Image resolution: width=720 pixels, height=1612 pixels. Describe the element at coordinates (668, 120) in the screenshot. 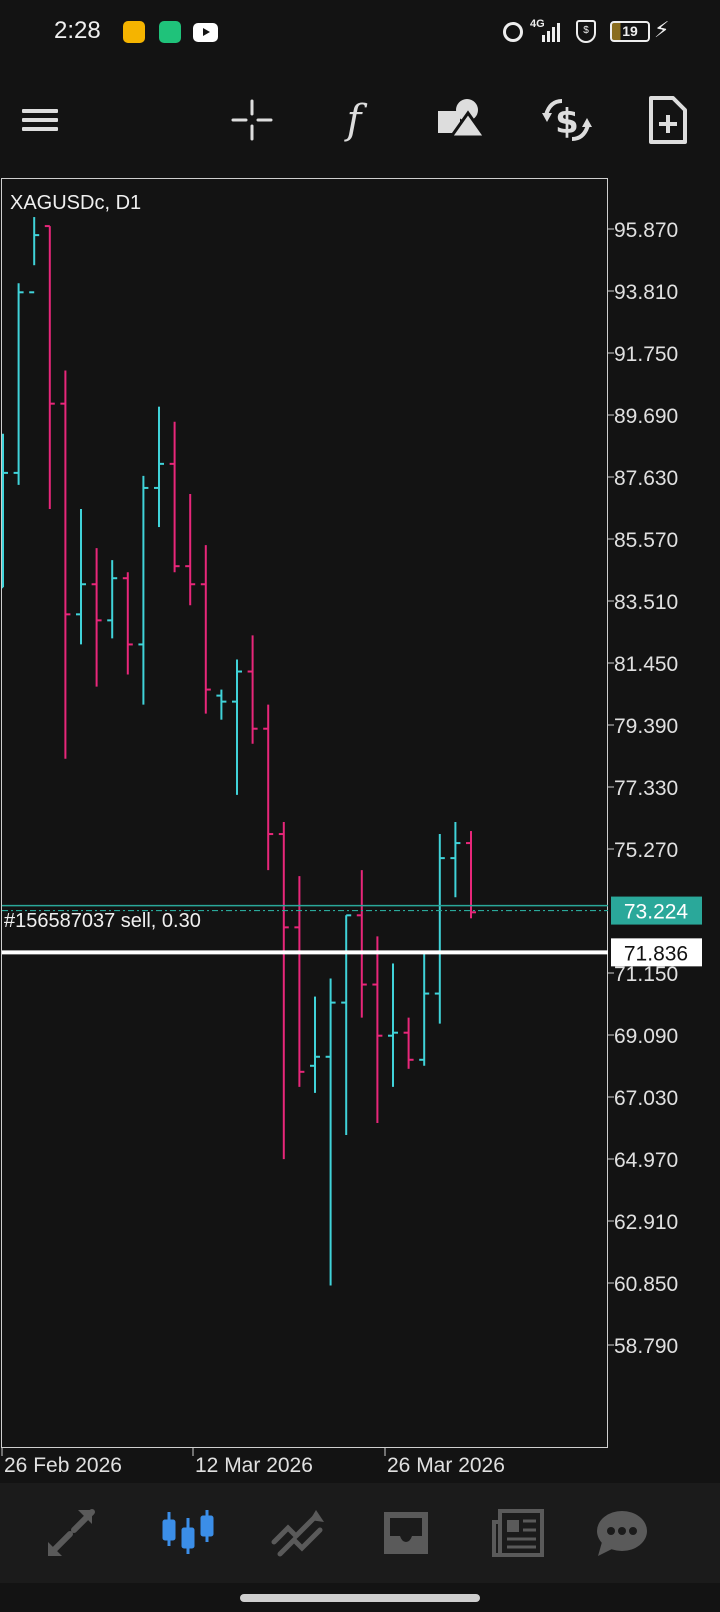

I see `new-document-icon` at that location.